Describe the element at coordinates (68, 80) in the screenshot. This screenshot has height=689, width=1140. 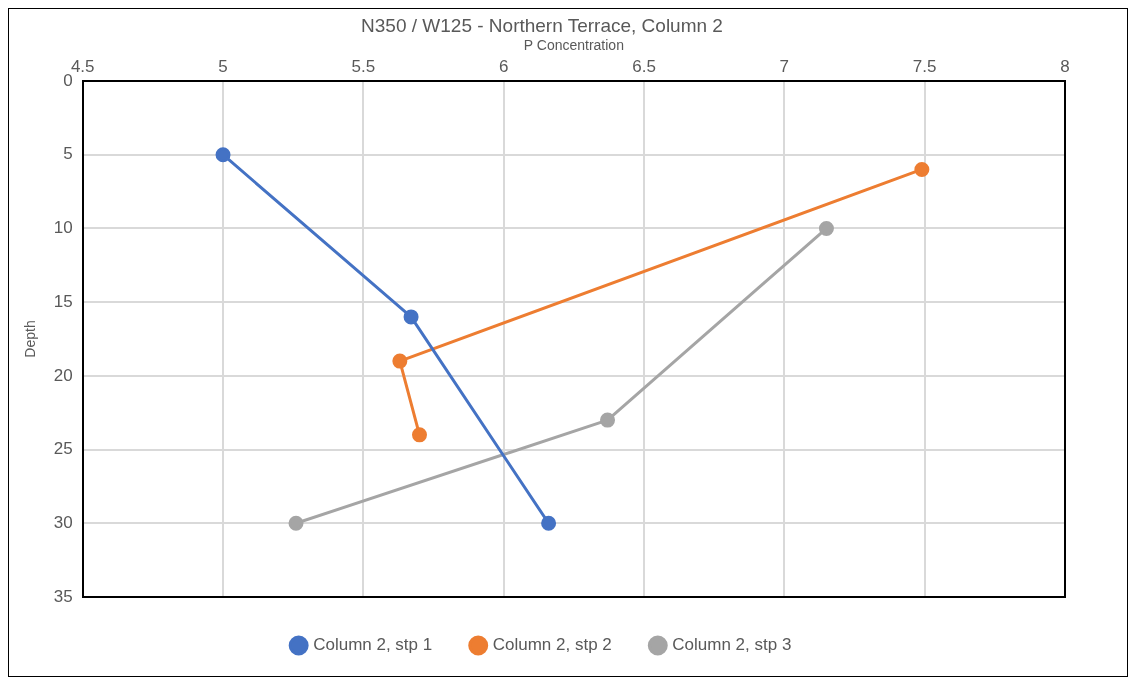
I see `y-tick-label: 0` at that location.